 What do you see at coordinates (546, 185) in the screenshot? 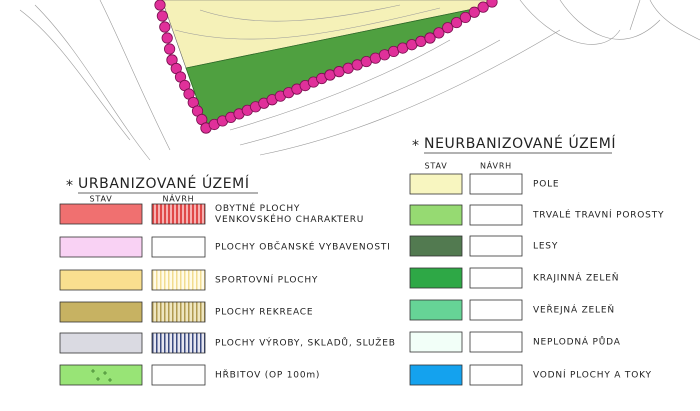
I see `legend-label: POLE` at bounding box center [546, 185].